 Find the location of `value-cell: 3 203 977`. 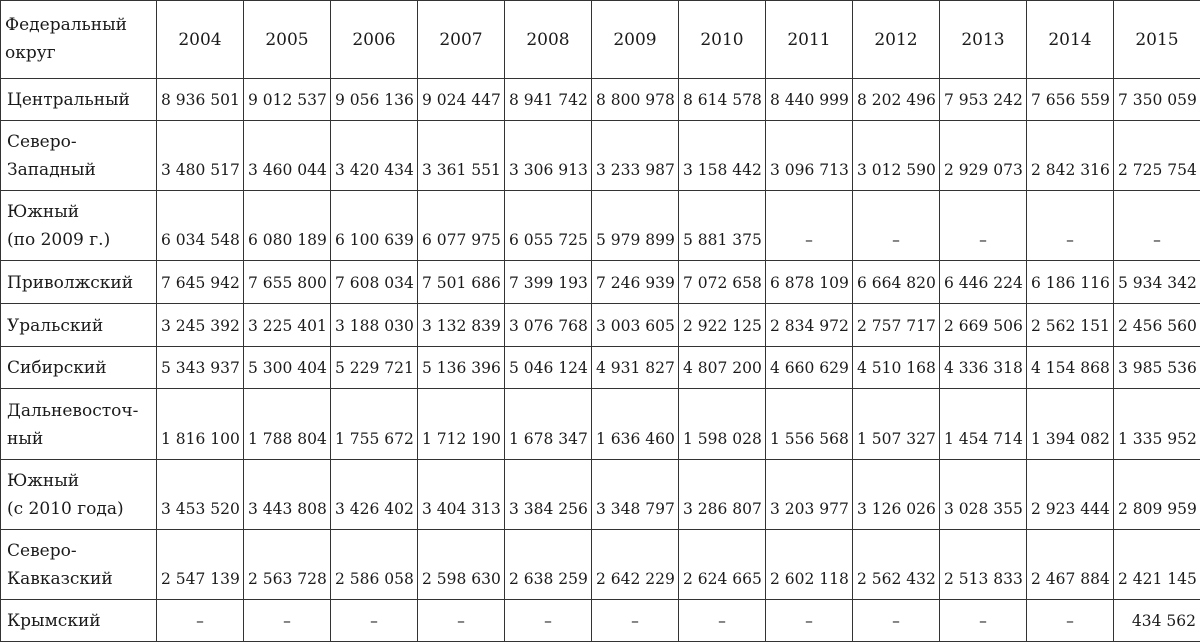

value-cell: 3 203 977 is located at coordinates (809, 494).